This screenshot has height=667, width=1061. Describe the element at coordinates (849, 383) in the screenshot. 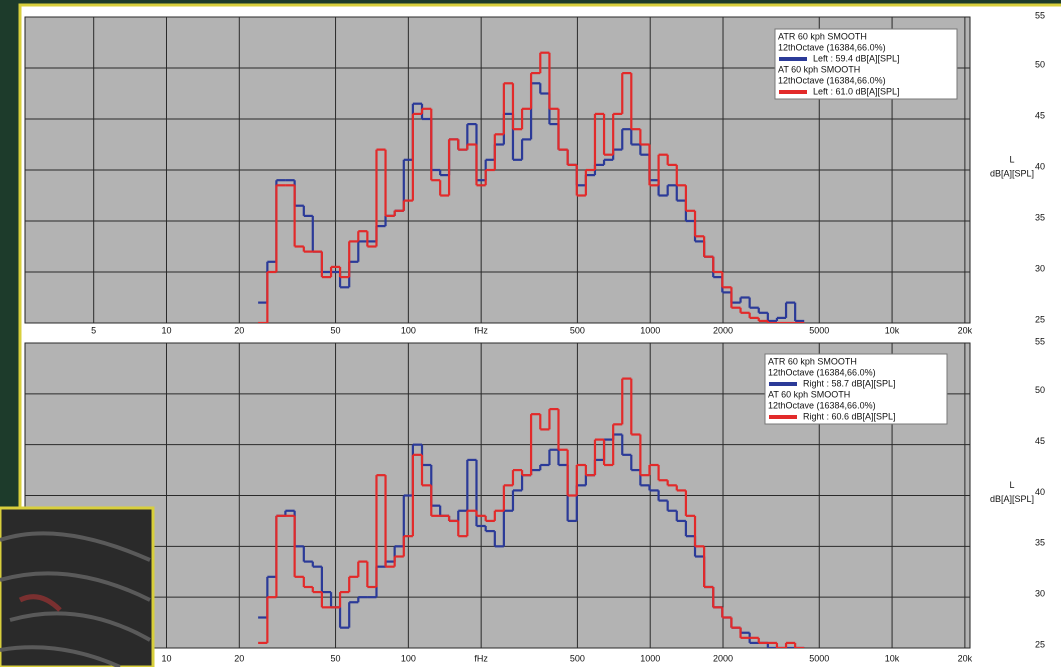

I see `legend-label: Right : 58.7 dB[A][SPL]` at that location.